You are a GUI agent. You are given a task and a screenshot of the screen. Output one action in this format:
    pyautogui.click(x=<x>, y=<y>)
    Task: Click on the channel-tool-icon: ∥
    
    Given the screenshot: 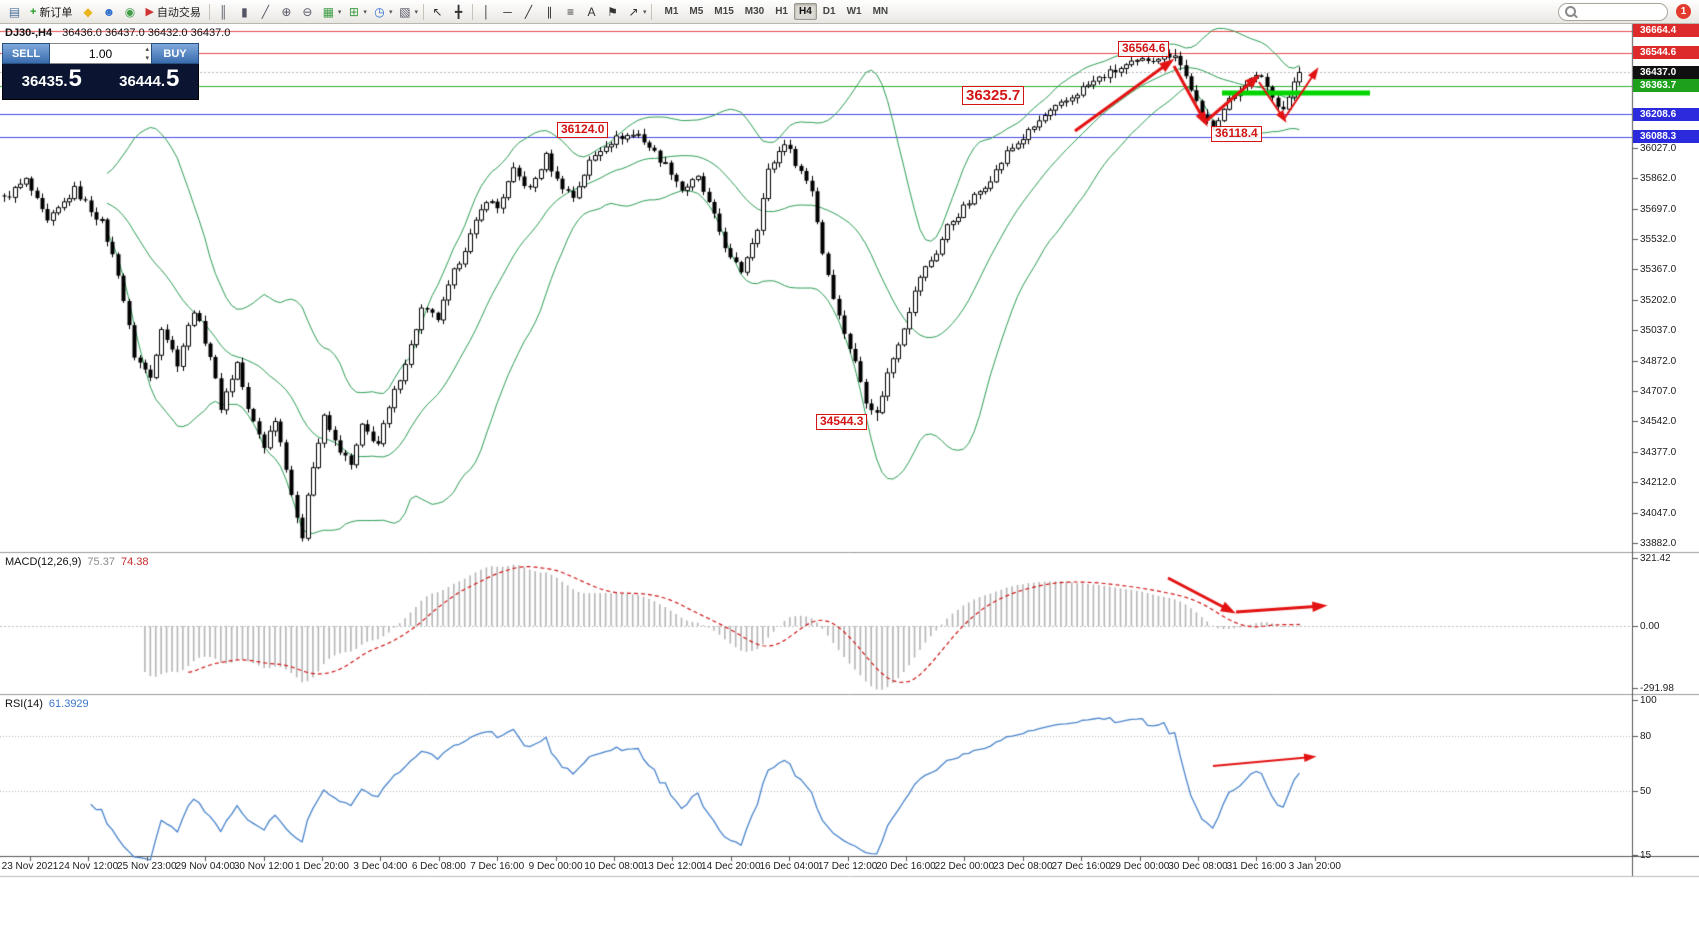 What is the action you would take?
    pyautogui.click(x=549, y=11)
    